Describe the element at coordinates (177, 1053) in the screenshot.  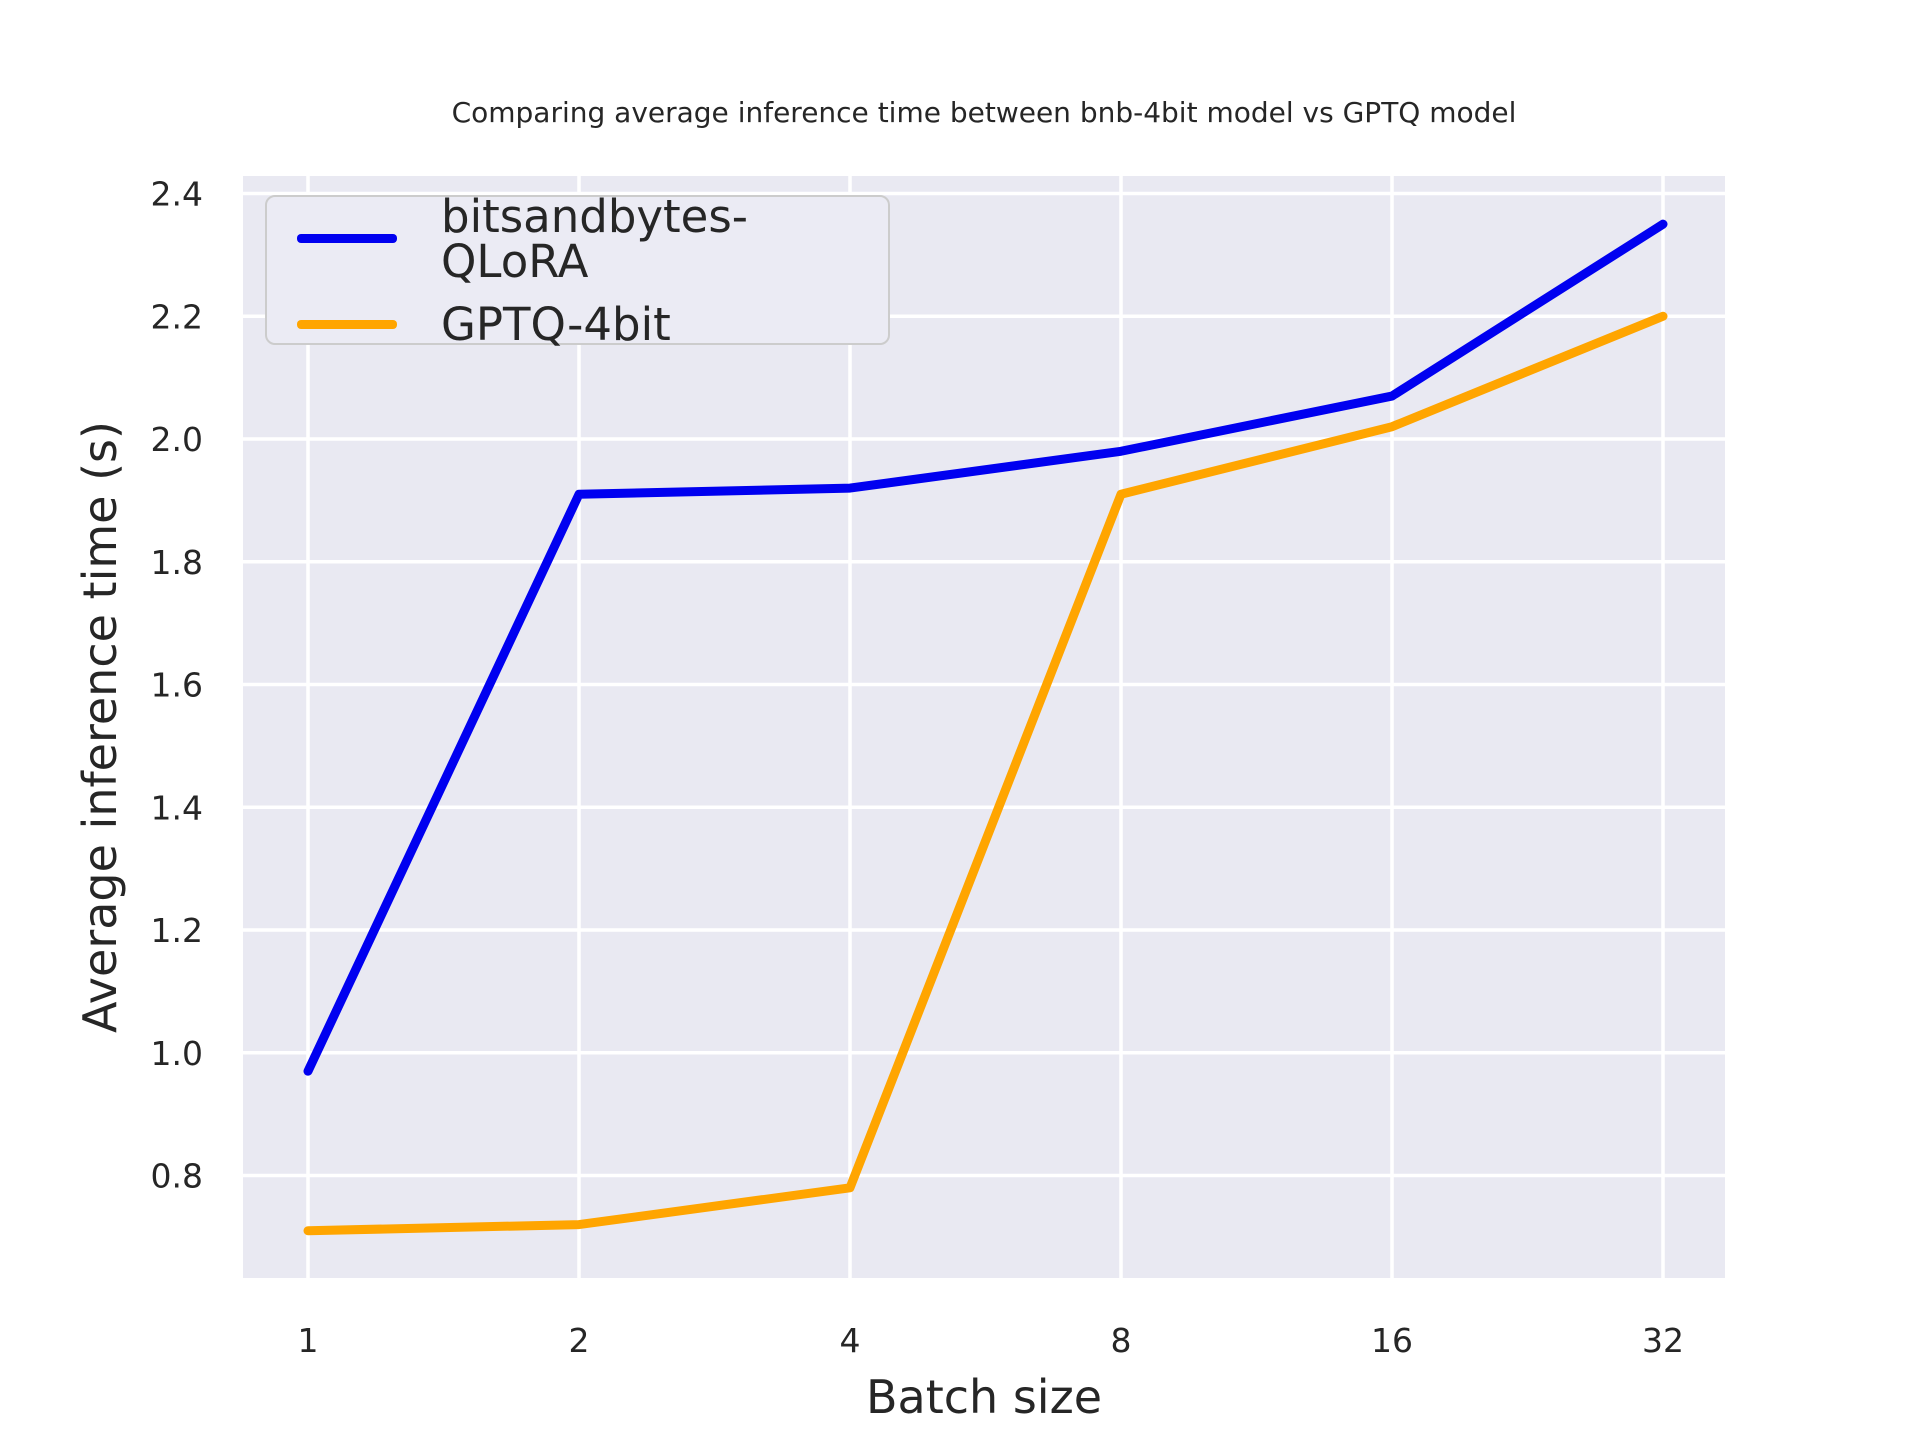
I see `y-tick-label: 1.0` at that location.